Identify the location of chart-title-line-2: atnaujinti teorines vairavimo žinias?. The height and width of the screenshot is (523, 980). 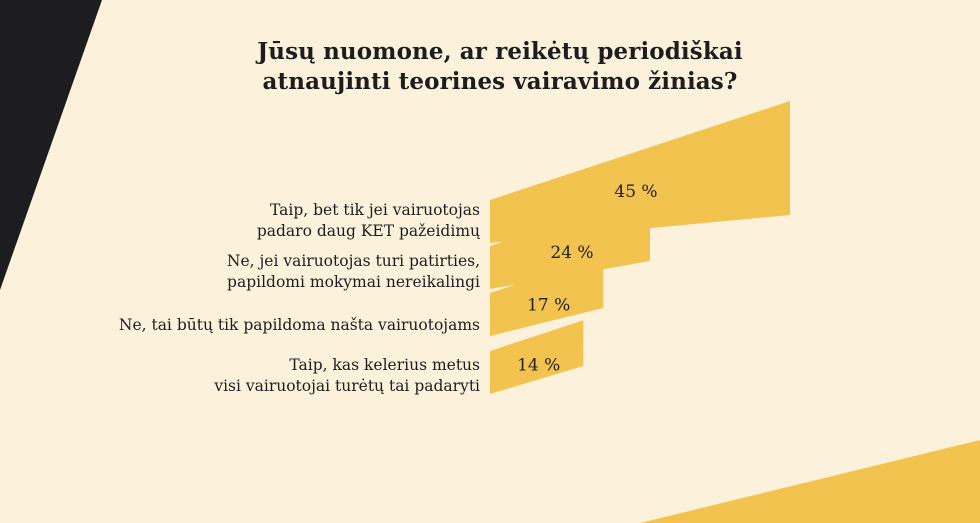
(500, 81).